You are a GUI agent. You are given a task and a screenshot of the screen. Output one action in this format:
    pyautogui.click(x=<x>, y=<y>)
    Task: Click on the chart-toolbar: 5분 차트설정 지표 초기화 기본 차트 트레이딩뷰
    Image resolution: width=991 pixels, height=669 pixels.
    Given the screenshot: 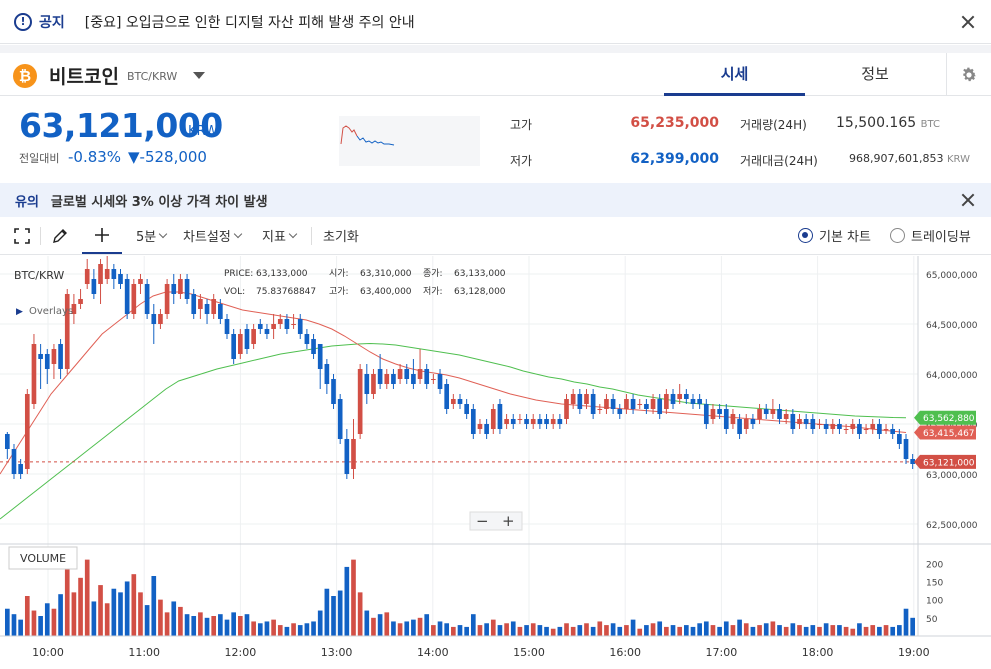 What is the action you would take?
    pyautogui.click(x=495, y=236)
    